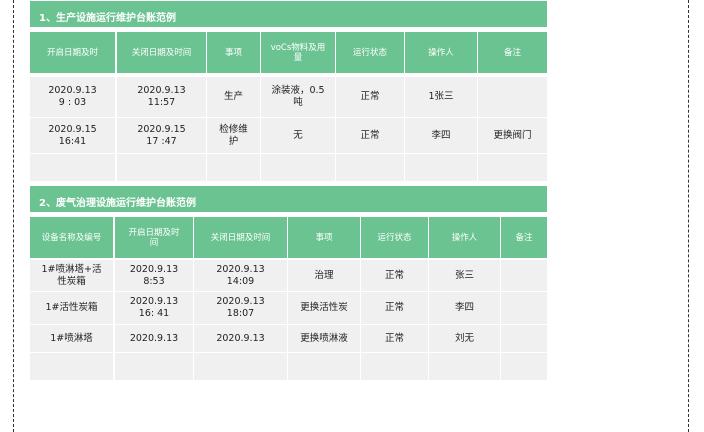 This screenshot has height=432, width=704. Describe the element at coordinates (161, 97) in the screenshot. I see `table-cell: 2020.9.13 11:57` at that location.